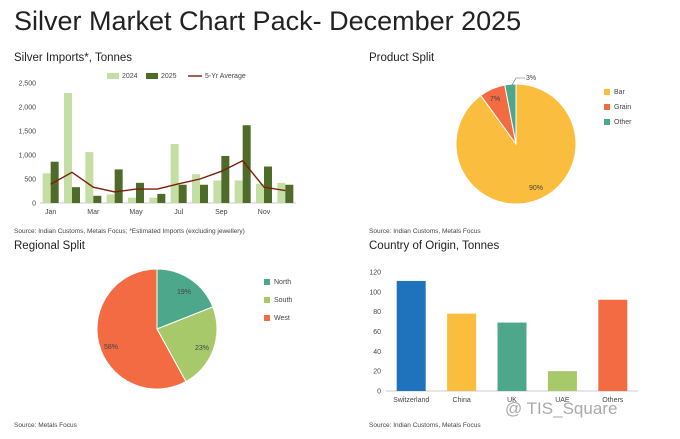 This screenshot has width=680, height=439. What do you see at coordinates (377, 312) in the screenshot?
I see `origin-y-tick: 80` at bounding box center [377, 312].